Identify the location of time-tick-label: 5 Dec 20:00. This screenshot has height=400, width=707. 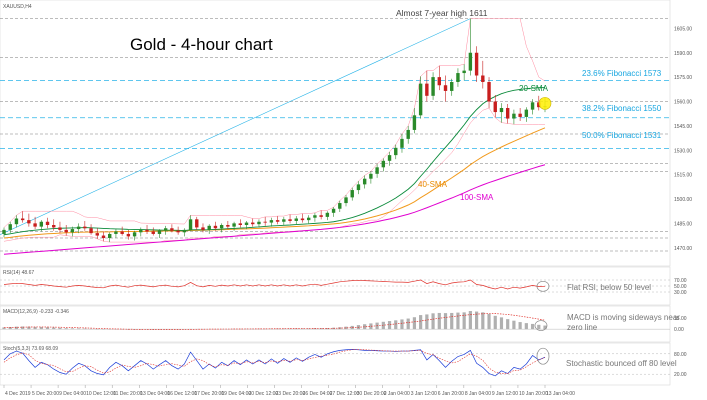
(45, 394).